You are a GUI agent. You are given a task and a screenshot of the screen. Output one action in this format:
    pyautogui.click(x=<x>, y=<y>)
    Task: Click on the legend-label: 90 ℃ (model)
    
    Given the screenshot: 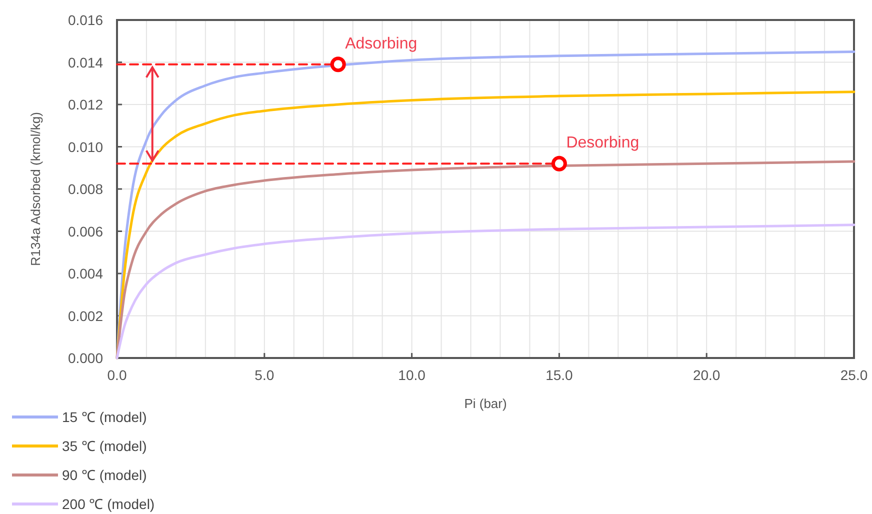 What is the action you would take?
    pyautogui.click(x=104, y=475)
    